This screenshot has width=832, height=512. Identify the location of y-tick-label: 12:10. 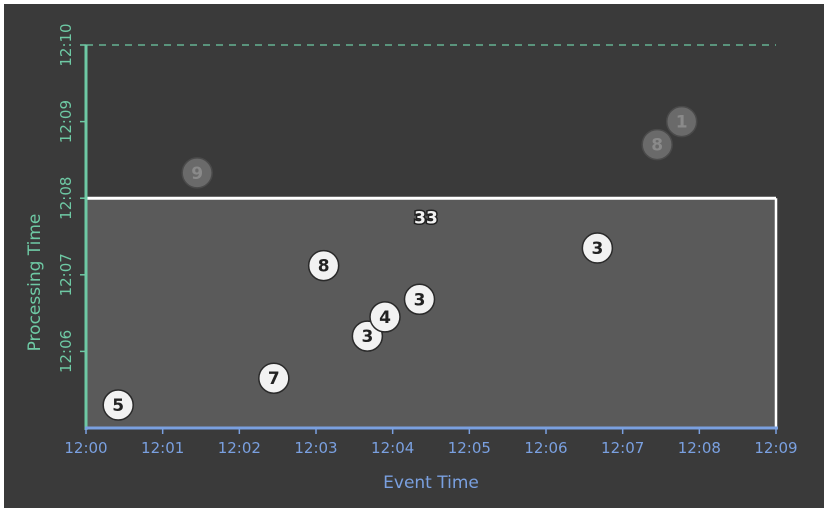
(66, 44).